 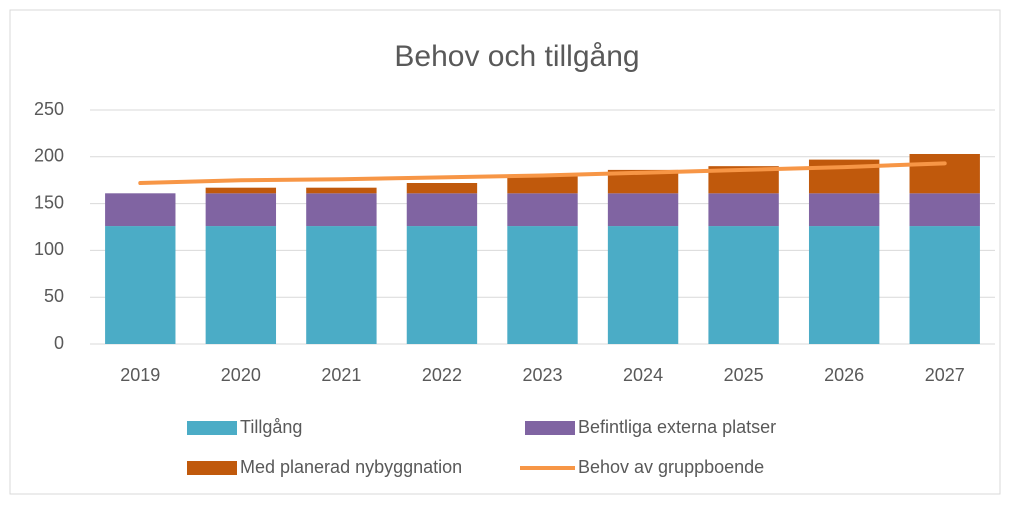 What do you see at coordinates (49, 156) in the screenshot?
I see `y-tick-label: 200` at bounding box center [49, 156].